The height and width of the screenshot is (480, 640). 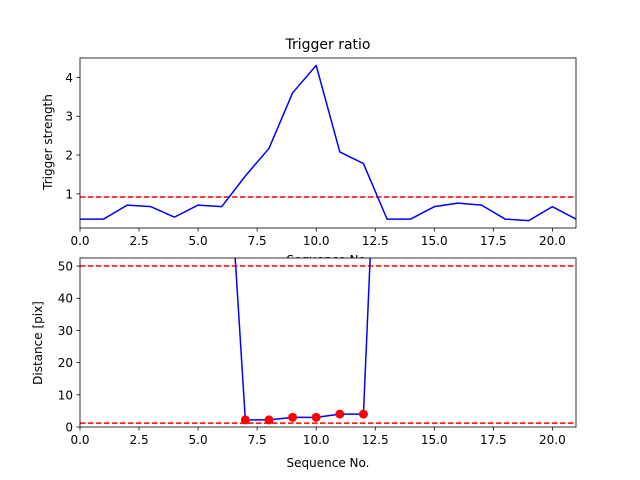 I want to click on y-tick-label: 4, so click(x=69, y=78).